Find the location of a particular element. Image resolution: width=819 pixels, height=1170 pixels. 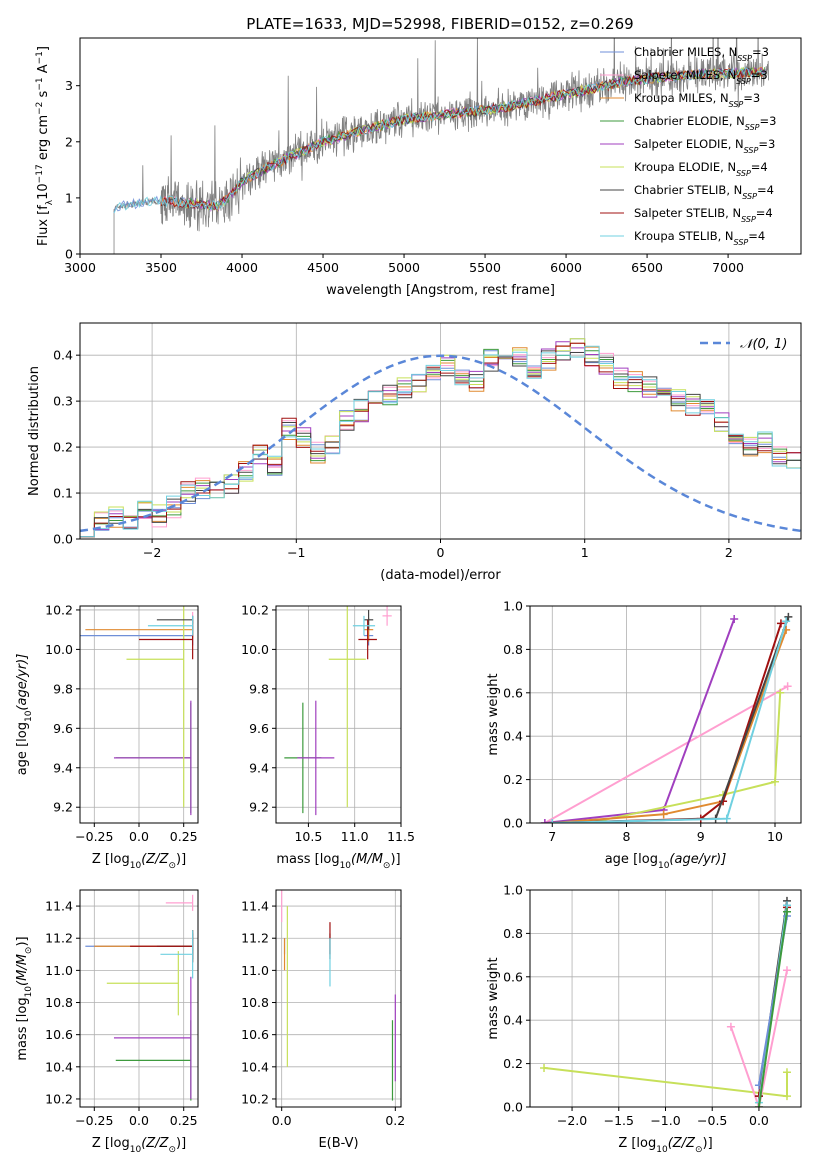

x-tick-label: 1 is located at coordinates (585, 552).